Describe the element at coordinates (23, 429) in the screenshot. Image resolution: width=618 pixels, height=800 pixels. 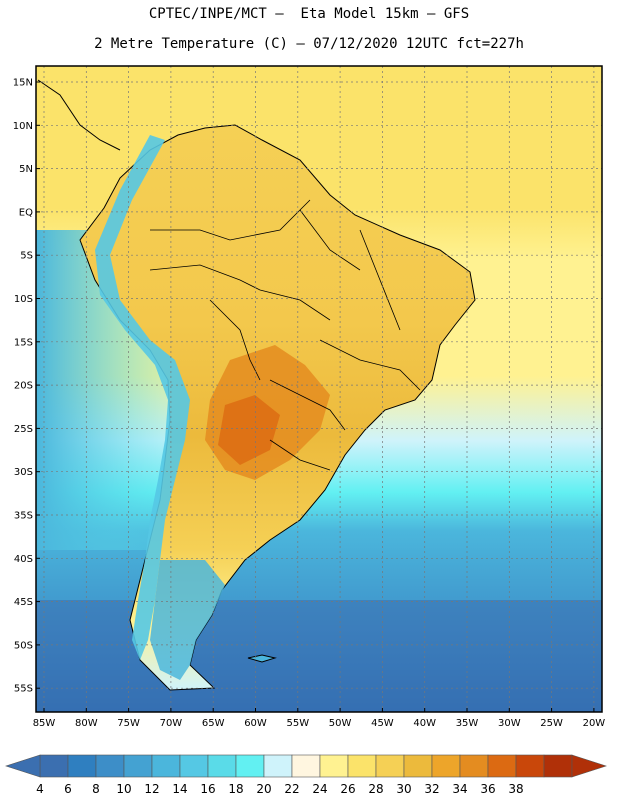
I see `lat-tick-label: 25S` at that location.